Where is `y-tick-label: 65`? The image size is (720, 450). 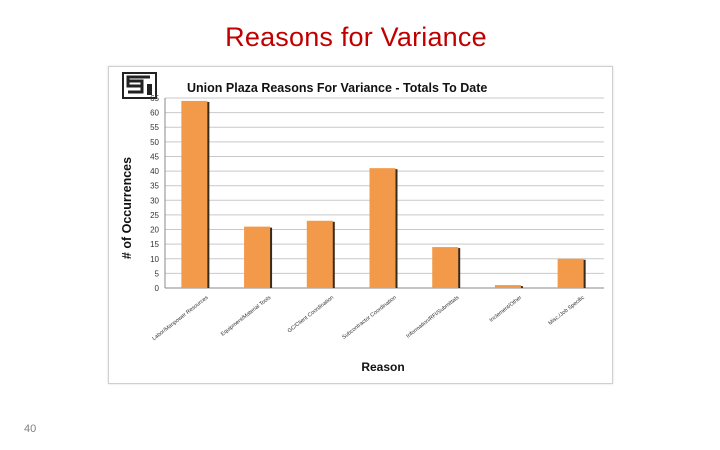 y-tick-label: 65 is located at coordinates (154, 98).